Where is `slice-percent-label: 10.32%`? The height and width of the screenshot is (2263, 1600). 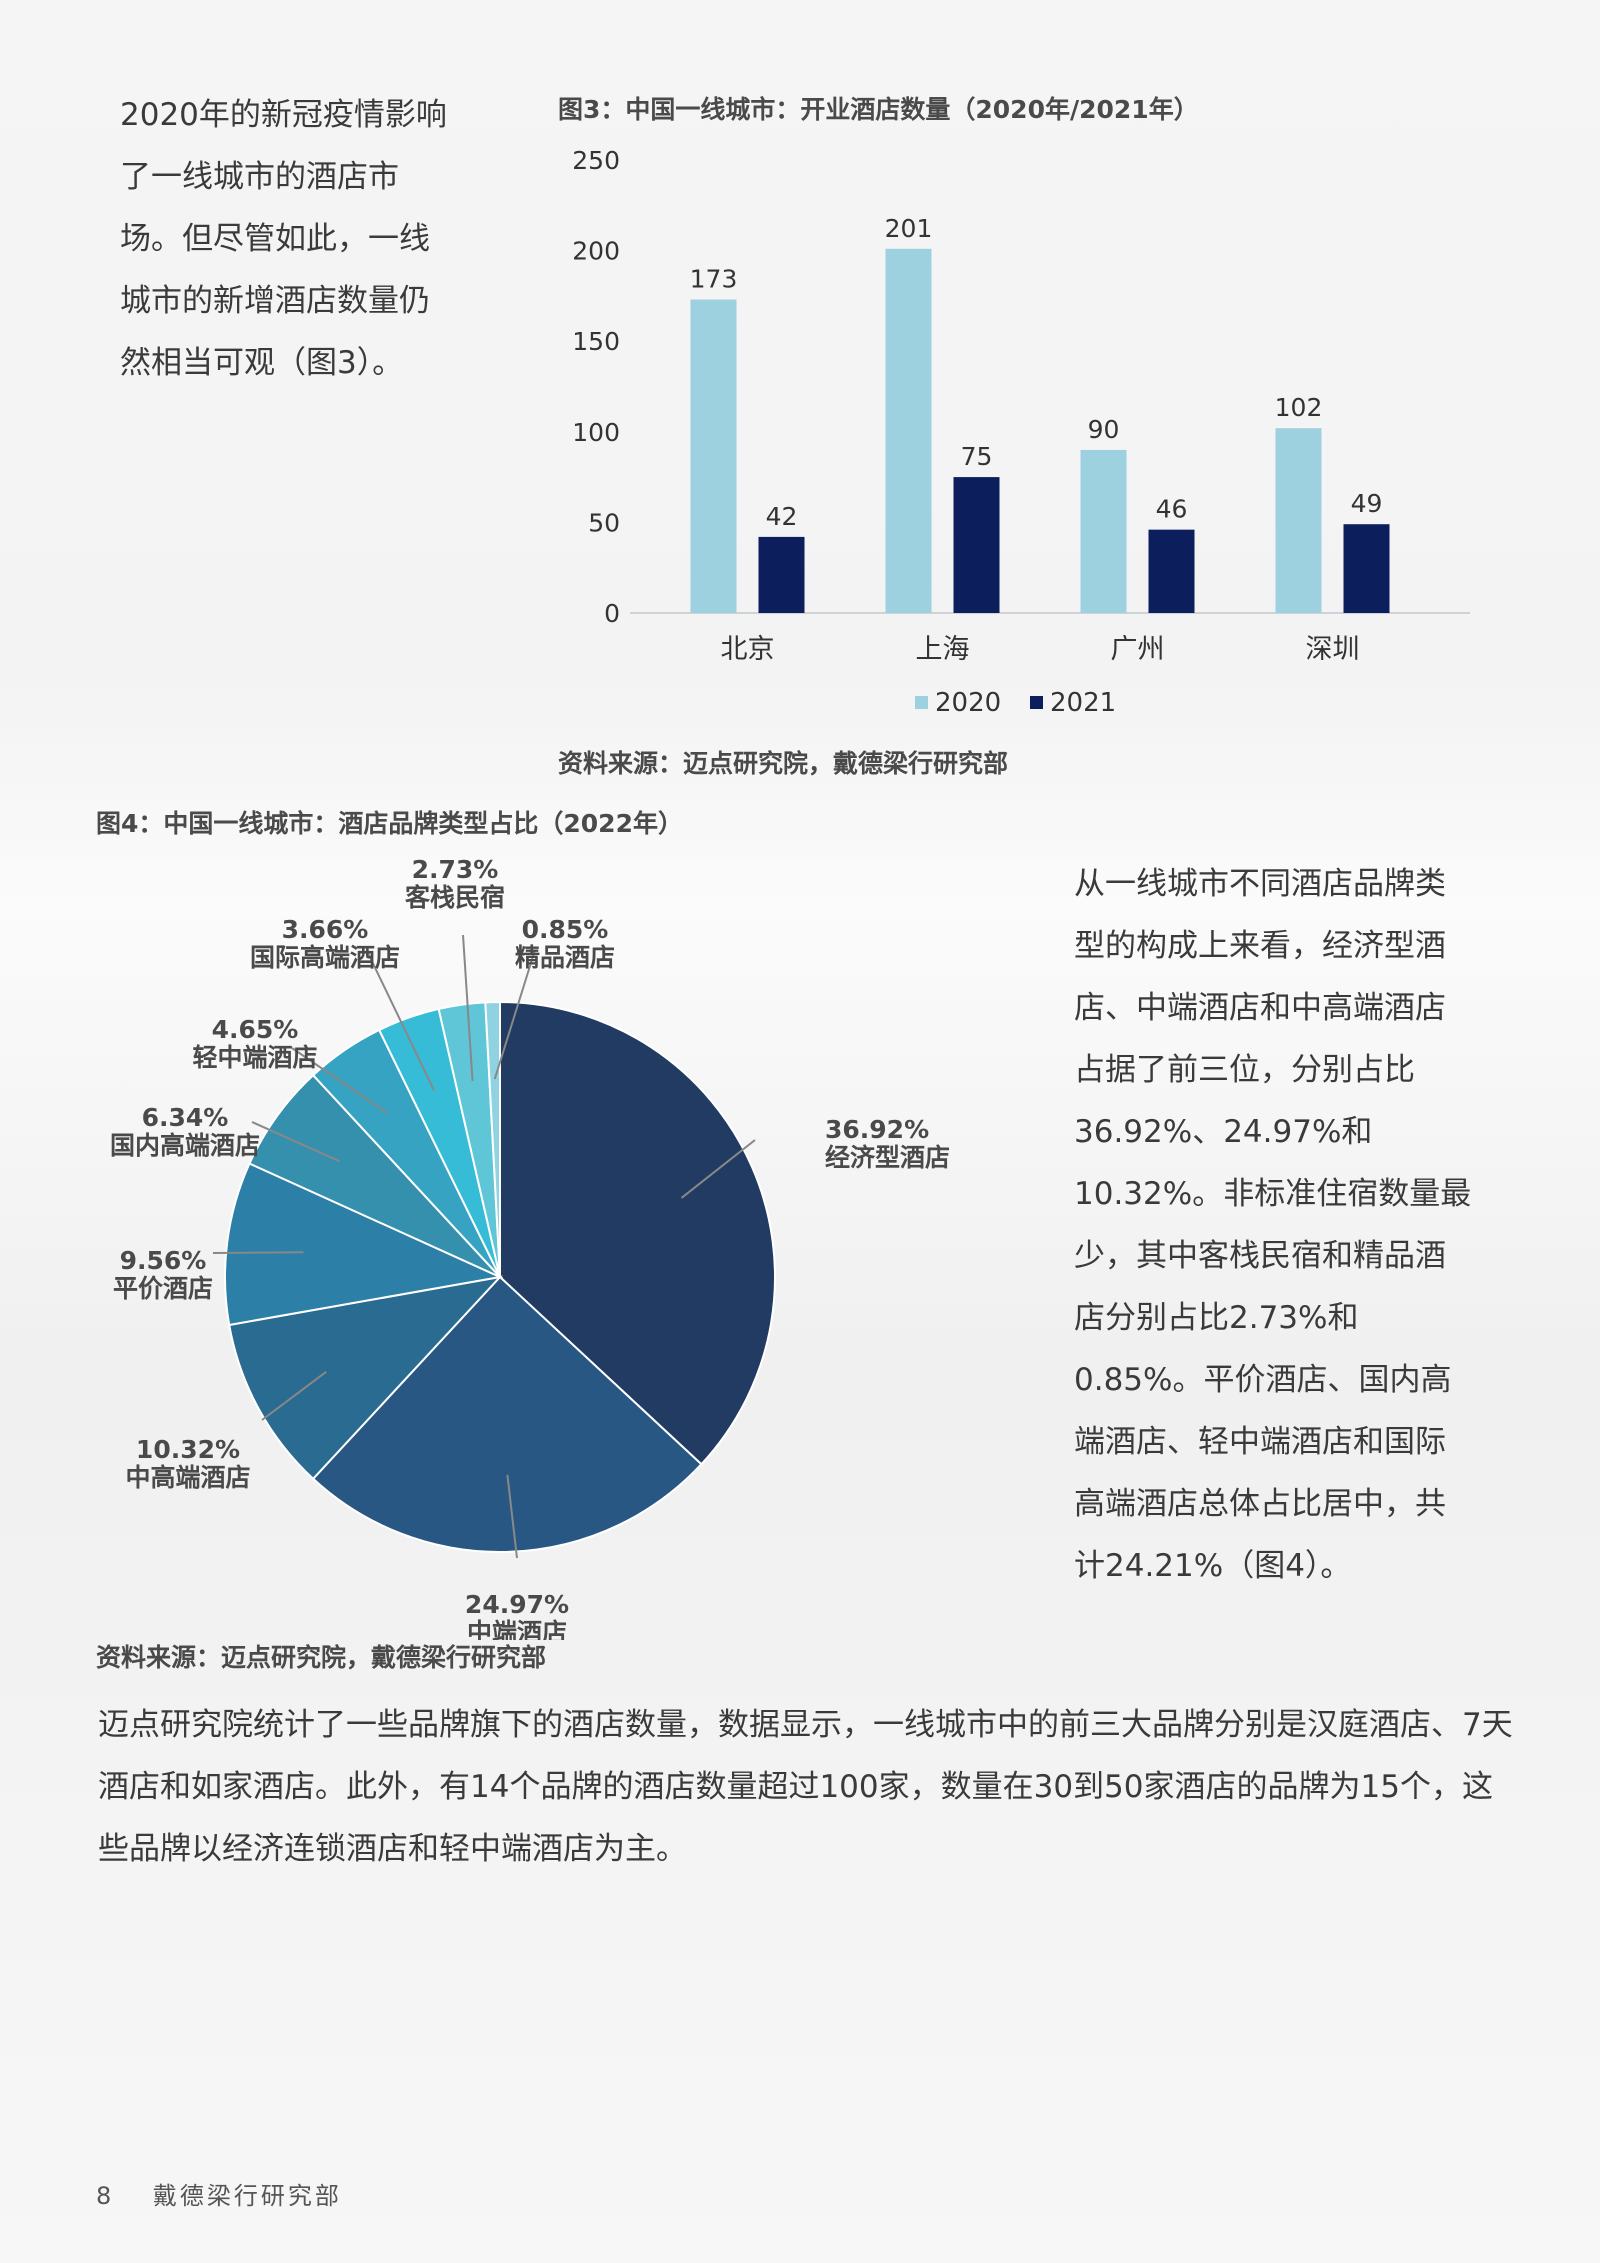
slice-percent-label: 10.32% is located at coordinates (188, 1449).